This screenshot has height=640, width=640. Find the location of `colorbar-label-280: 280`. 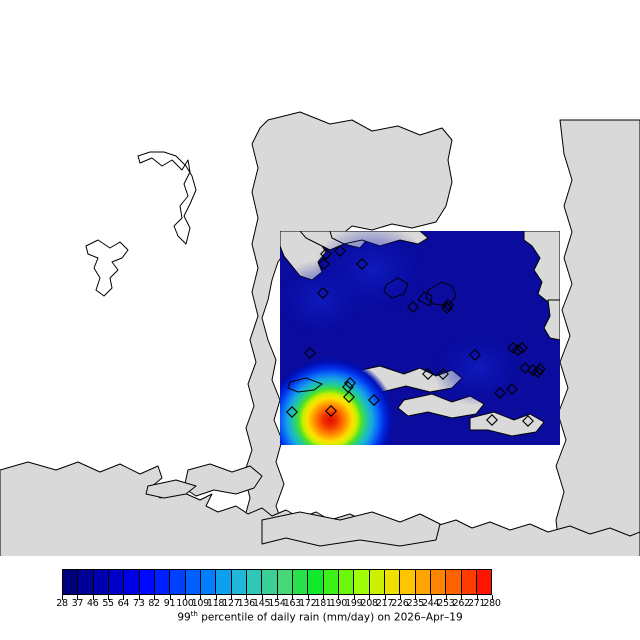

colorbar-label-280: 280 is located at coordinates (492, 603).